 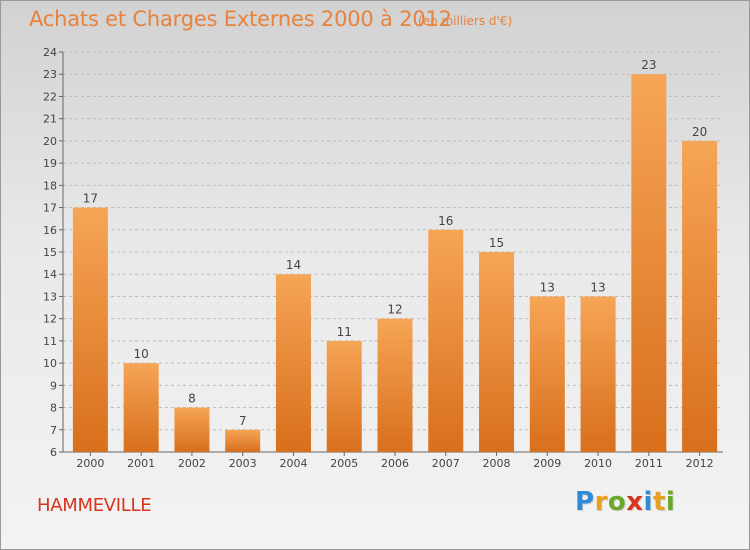 I want to click on y-tick-label: 22, so click(x=50, y=96).